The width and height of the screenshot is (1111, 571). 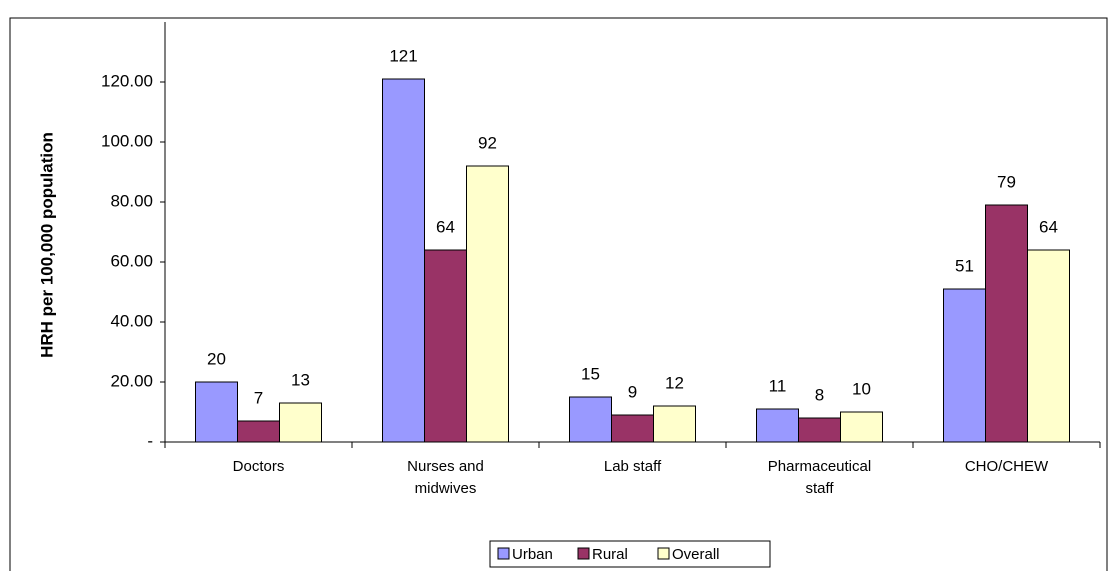 What do you see at coordinates (674, 382) in the screenshot?
I see `data-label: 12` at bounding box center [674, 382].